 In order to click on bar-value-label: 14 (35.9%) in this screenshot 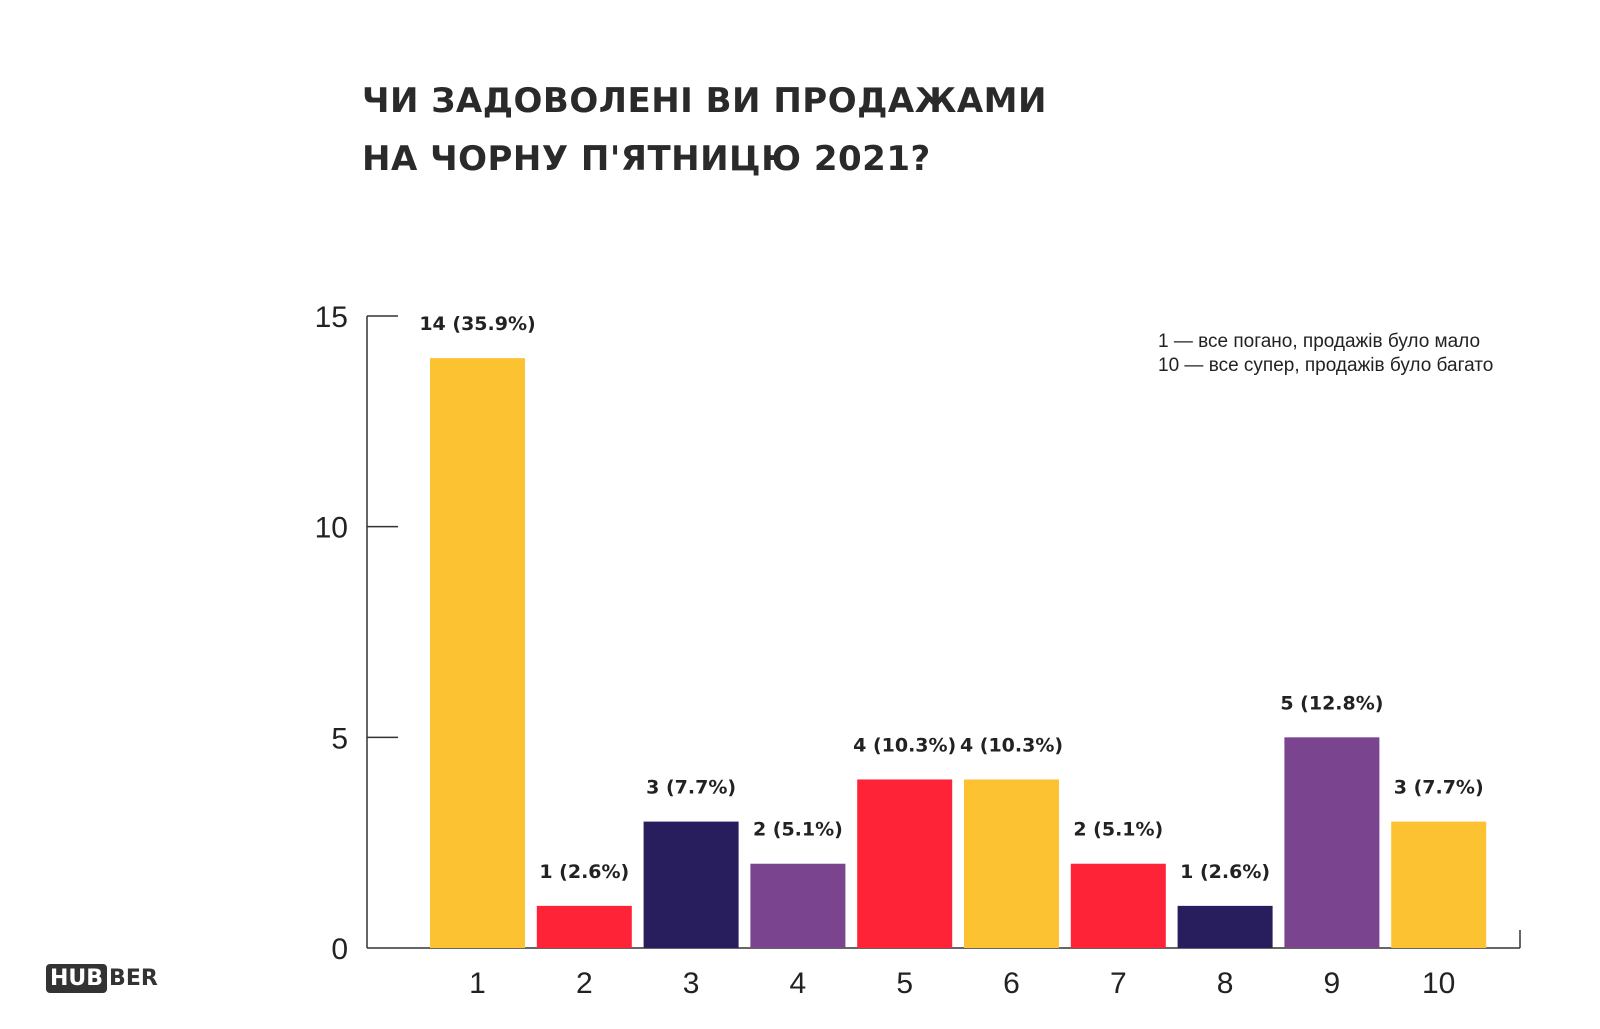, I will do `click(477, 324)`.